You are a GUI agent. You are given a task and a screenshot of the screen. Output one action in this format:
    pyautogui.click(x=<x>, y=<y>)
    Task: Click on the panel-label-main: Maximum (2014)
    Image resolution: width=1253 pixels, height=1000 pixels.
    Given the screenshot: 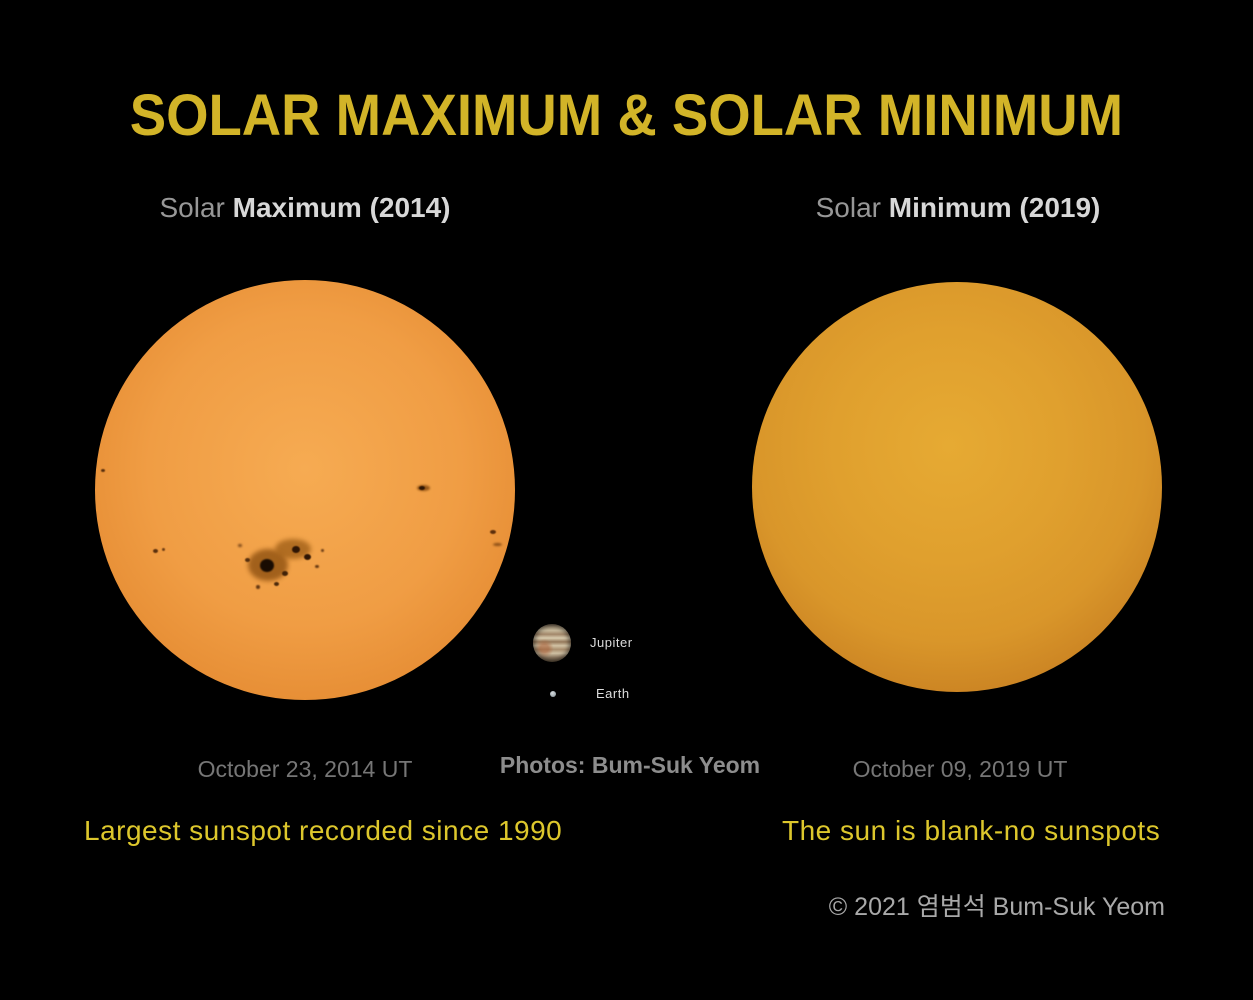 What is the action you would take?
    pyautogui.click(x=341, y=207)
    